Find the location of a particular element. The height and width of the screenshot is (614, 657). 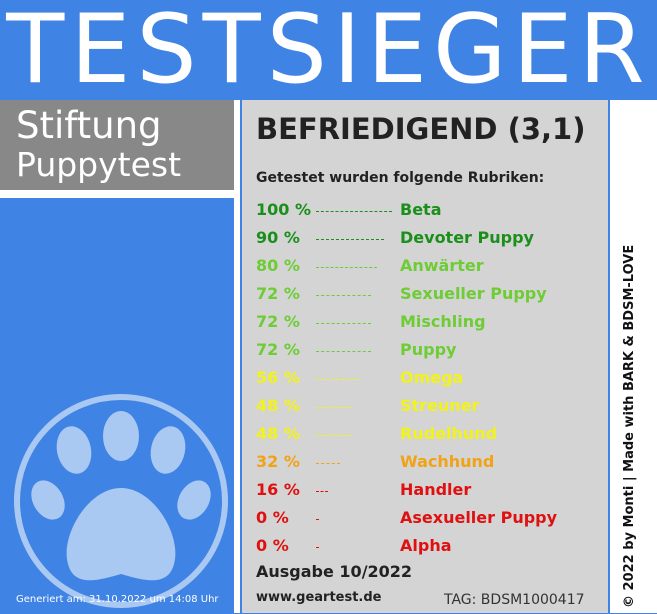

category-label: Omega is located at coordinates (432, 377).